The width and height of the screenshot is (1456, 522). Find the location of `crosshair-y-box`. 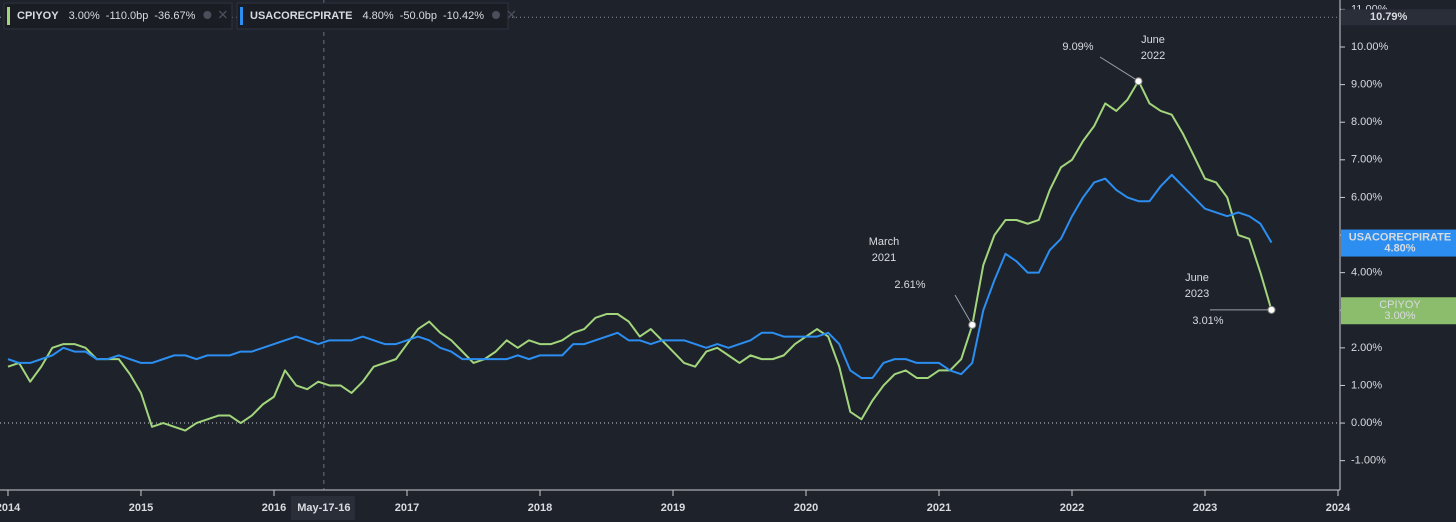

crosshair-y-box is located at coordinates (1398, 17).